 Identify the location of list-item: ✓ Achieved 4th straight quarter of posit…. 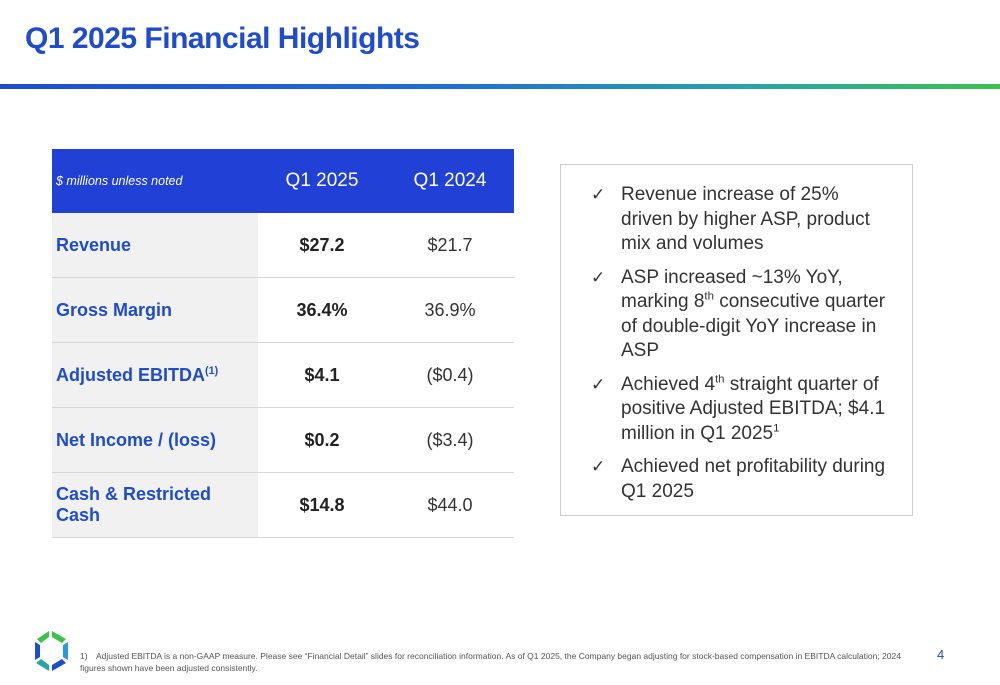
(741, 410).